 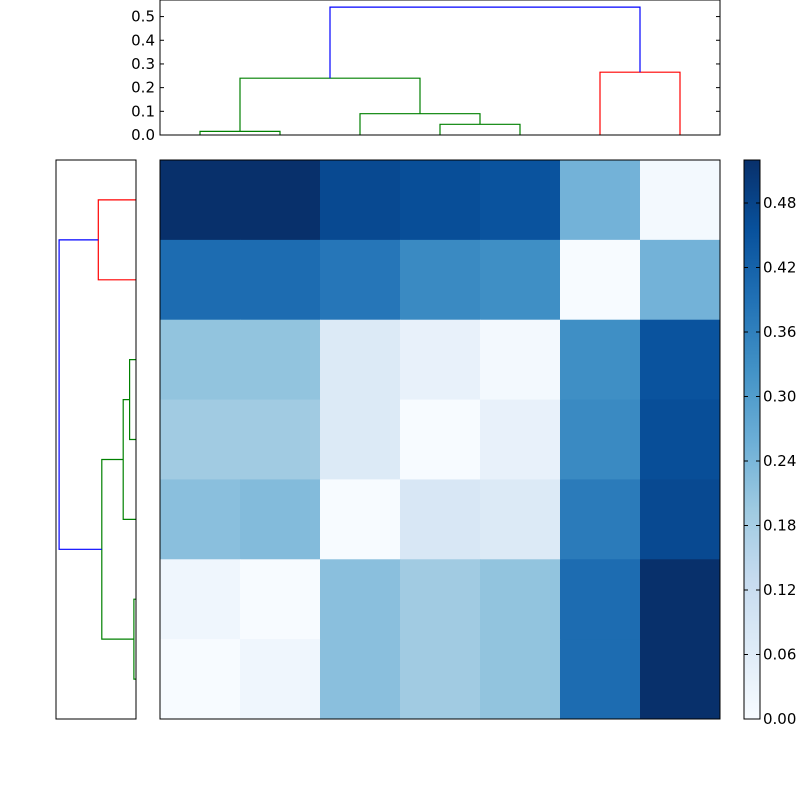 I want to click on colorbar-tick-label: 0.42, so click(x=779, y=268).